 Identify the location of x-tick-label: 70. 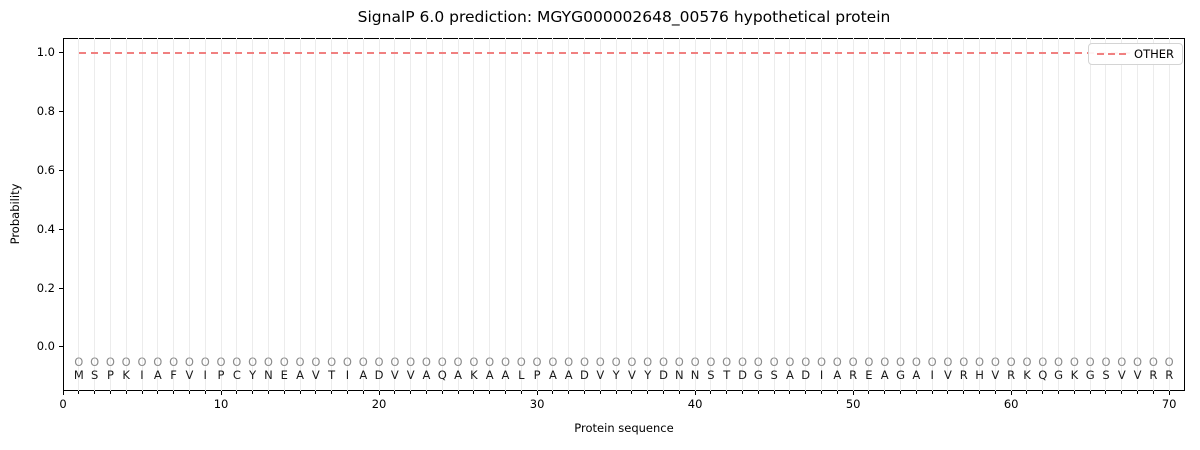
(1169, 404).